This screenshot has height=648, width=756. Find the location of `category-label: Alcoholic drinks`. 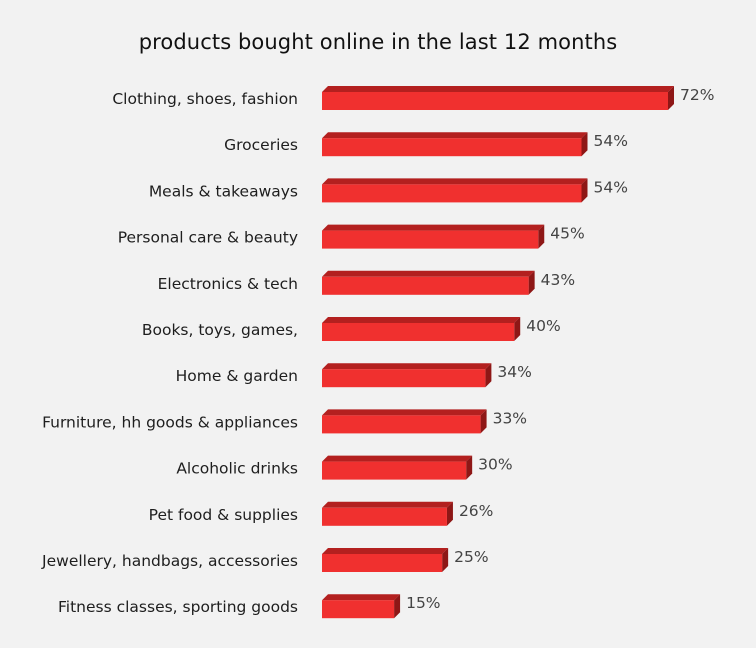

category-label: Alcoholic drinks is located at coordinates (237, 469).